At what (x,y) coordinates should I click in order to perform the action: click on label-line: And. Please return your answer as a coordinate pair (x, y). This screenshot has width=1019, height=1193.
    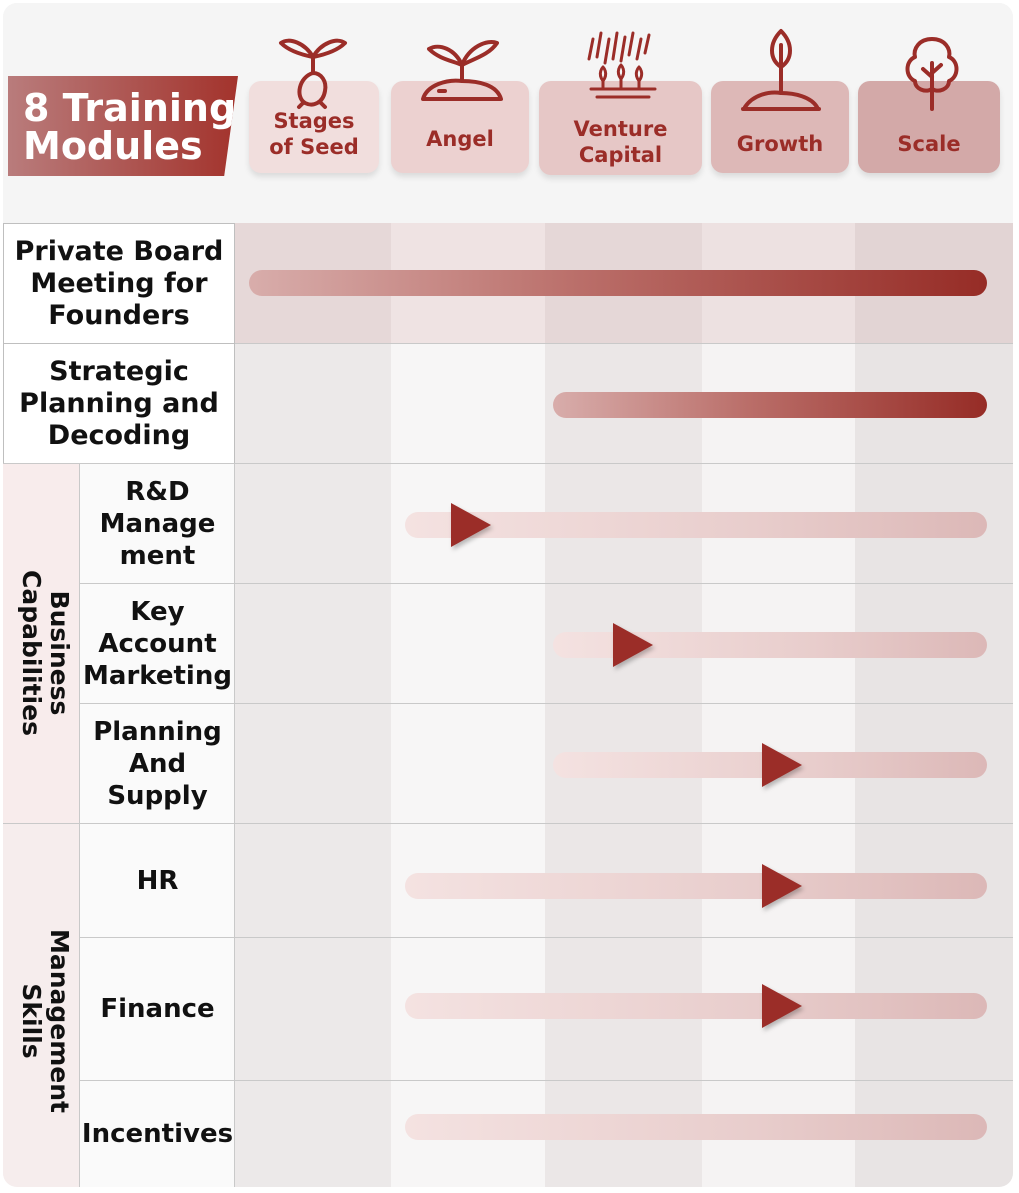
    Looking at the image, I should click on (157, 763).